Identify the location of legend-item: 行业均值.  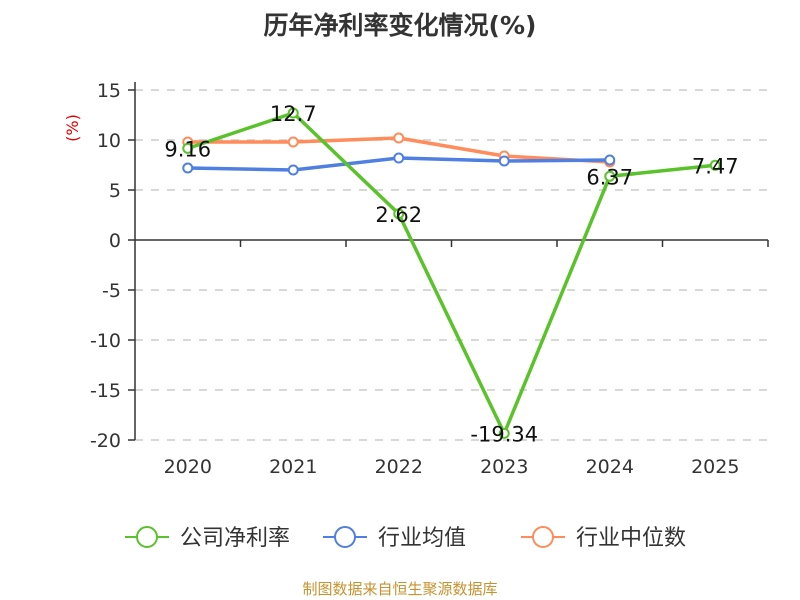
(394, 538).